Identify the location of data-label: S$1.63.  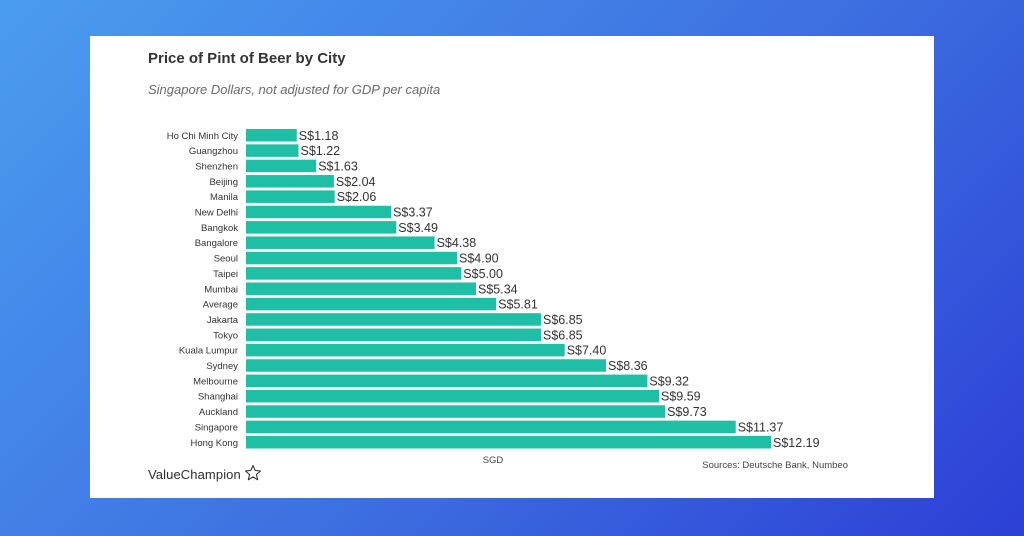
(338, 166).